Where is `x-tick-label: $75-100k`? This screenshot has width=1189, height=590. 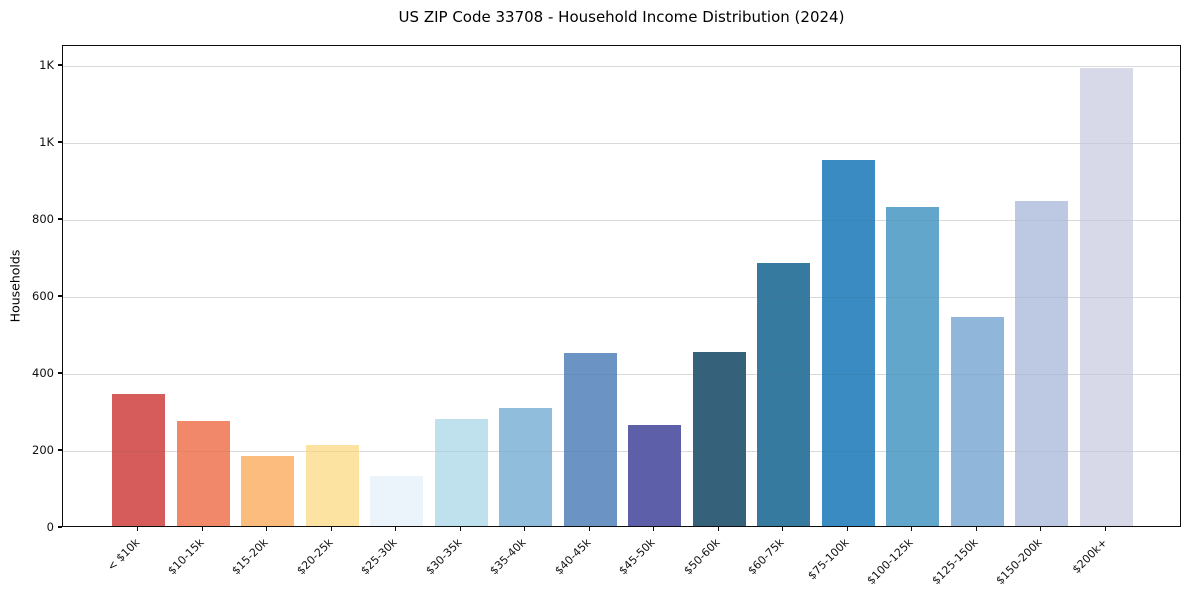 x-tick-label: $75-100k is located at coordinates (828, 559).